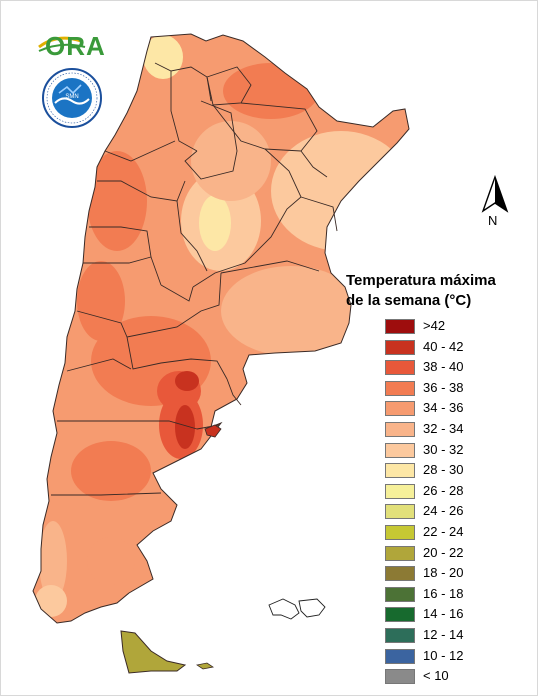  I want to click on ora-logo-text: ORA, so click(75, 46).